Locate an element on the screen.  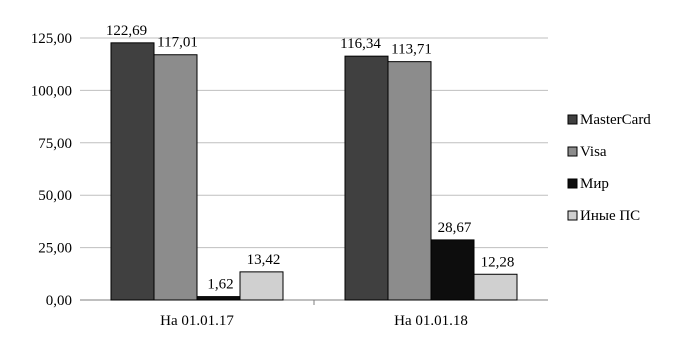
x-category-label: На 01.01.18 is located at coordinates (431, 321).